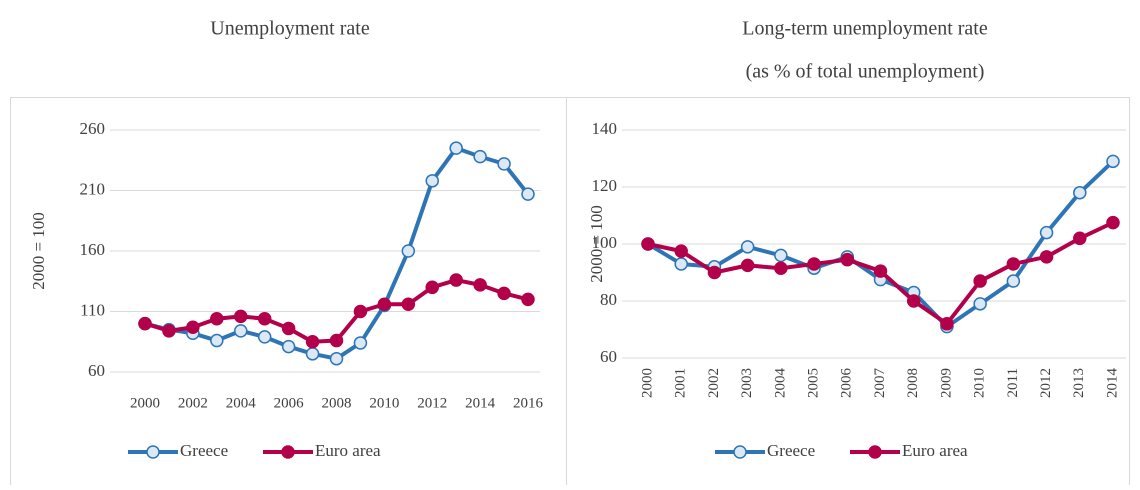 This screenshot has width=1140, height=490. What do you see at coordinates (337, 403) in the screenshot?
I see `x-tick-label: 2008` at bounding box center [337, 403].